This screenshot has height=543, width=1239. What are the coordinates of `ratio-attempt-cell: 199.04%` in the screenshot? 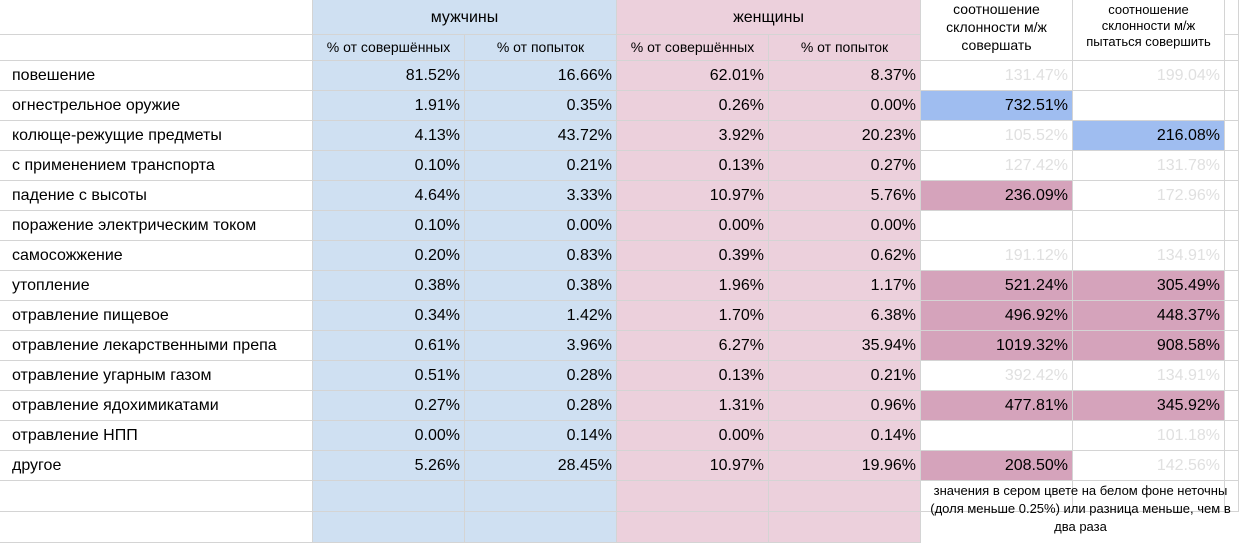 It's located at (1149, 76).